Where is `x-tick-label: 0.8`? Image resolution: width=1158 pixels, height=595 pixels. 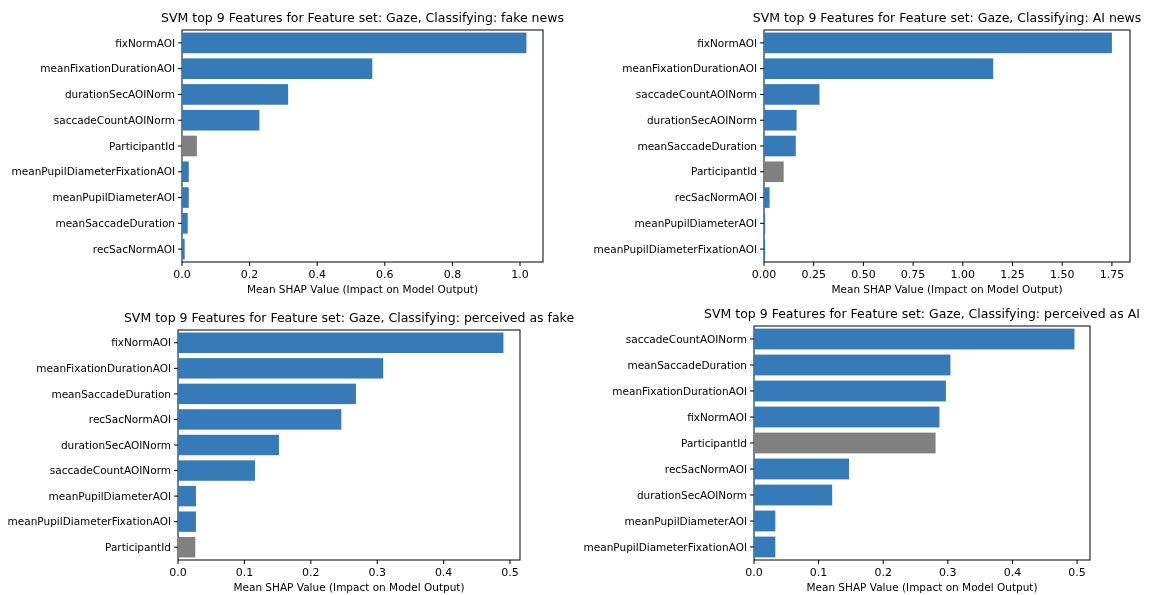
x-tick-label: 0.8 is located at coordinates (452, 274).